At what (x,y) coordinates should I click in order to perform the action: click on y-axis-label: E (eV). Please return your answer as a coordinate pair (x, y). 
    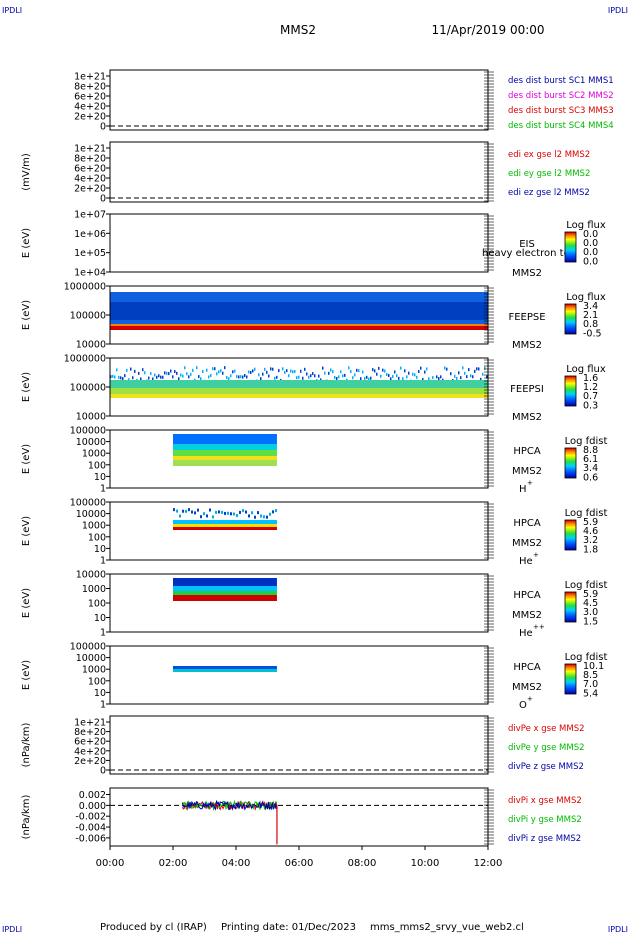
    Looking at the image, I should click on (26, 675).